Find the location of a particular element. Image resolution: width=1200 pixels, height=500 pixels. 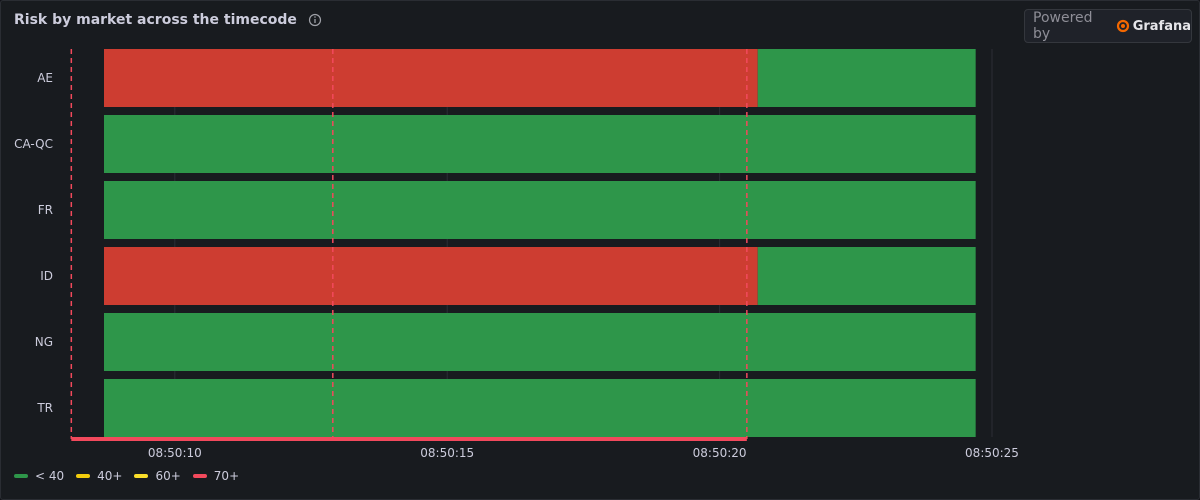

row-label: NG is located at coordinates (44, 342).